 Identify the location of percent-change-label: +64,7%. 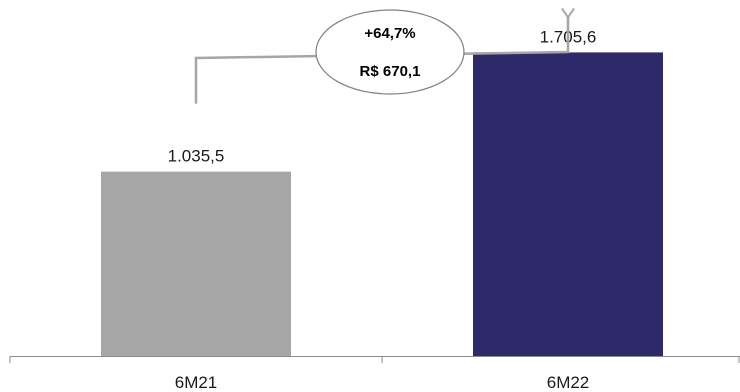
(389, 33).